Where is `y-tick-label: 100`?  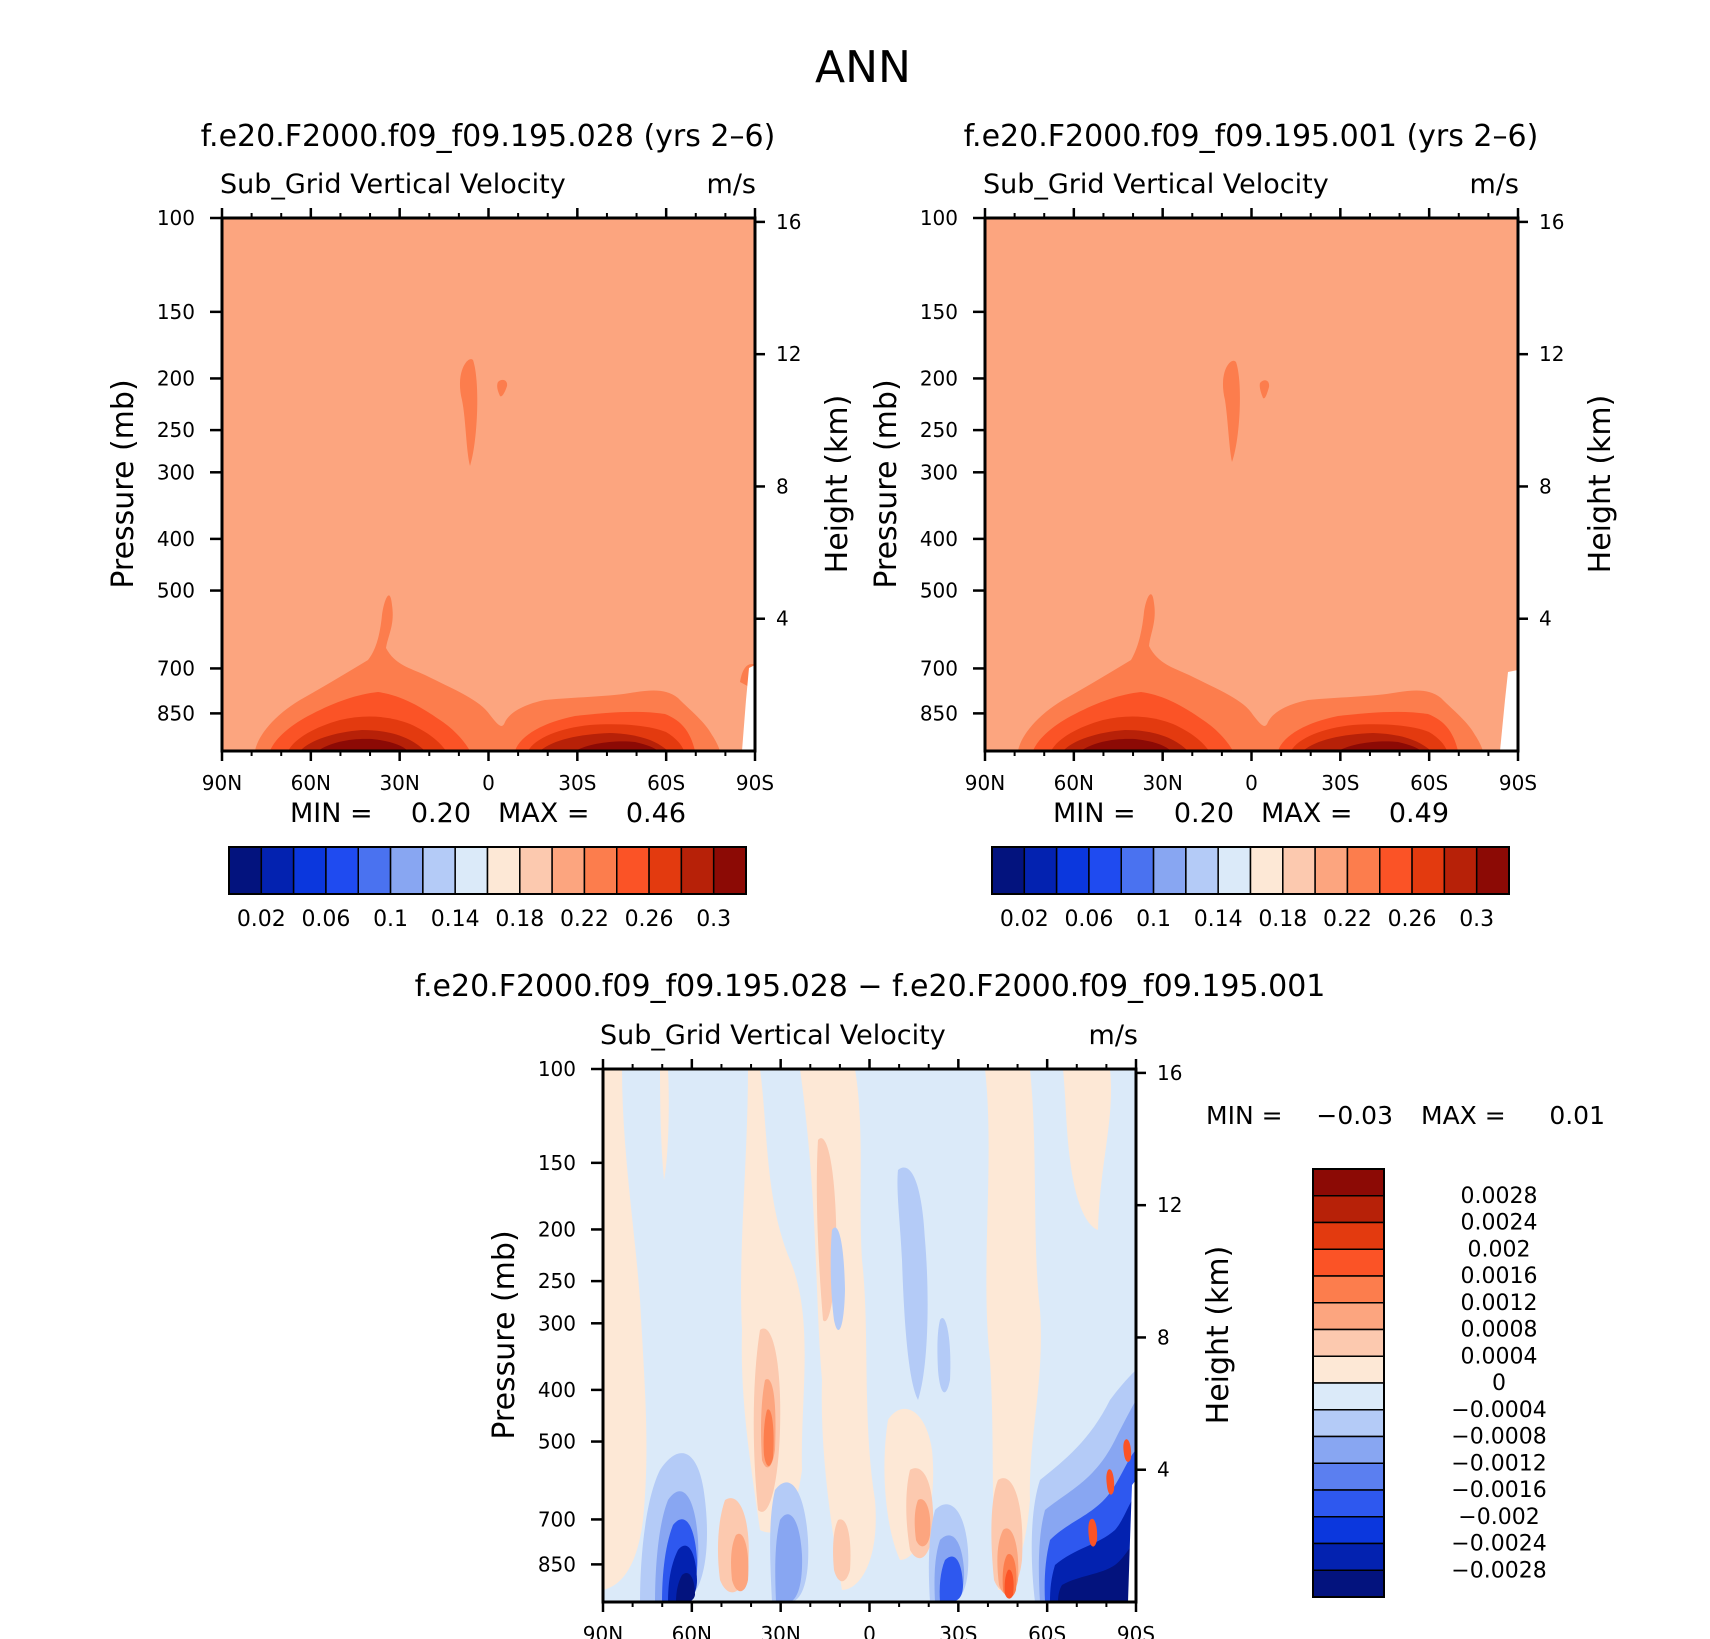
y-tick-label: 100 is located at coordinates (176, 218).